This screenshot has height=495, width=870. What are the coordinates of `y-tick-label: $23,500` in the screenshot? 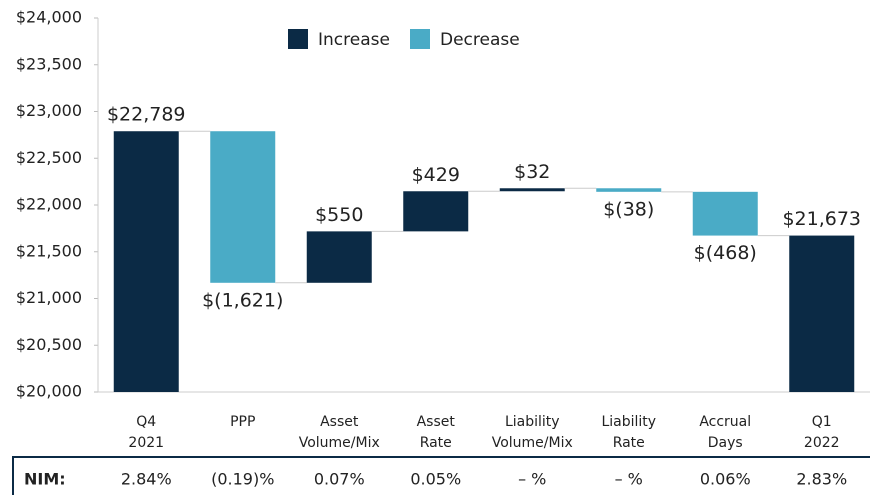 It's located at (49, 63).